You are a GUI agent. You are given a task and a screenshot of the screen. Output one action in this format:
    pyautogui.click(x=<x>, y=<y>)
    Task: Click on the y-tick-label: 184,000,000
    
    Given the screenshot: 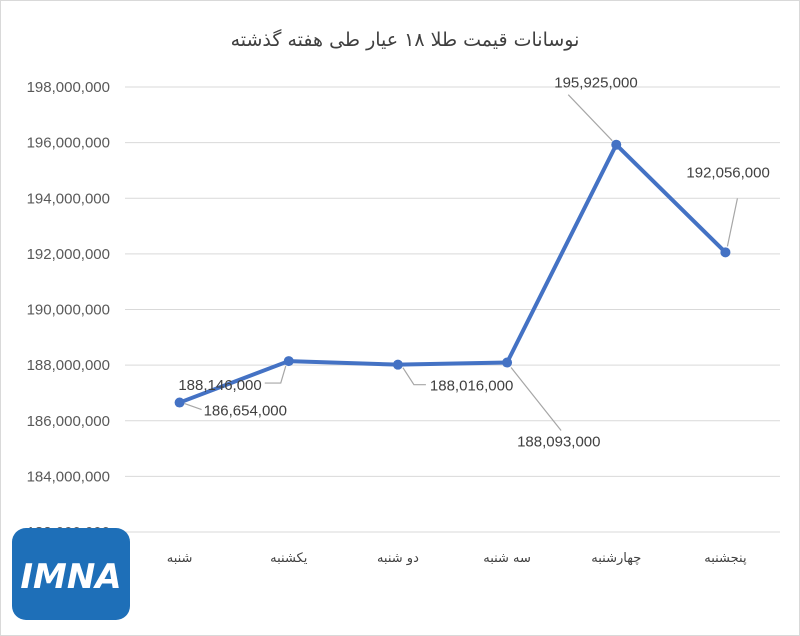 What is the action you would take?
    pyautogui.click(x=68, y=476)
    